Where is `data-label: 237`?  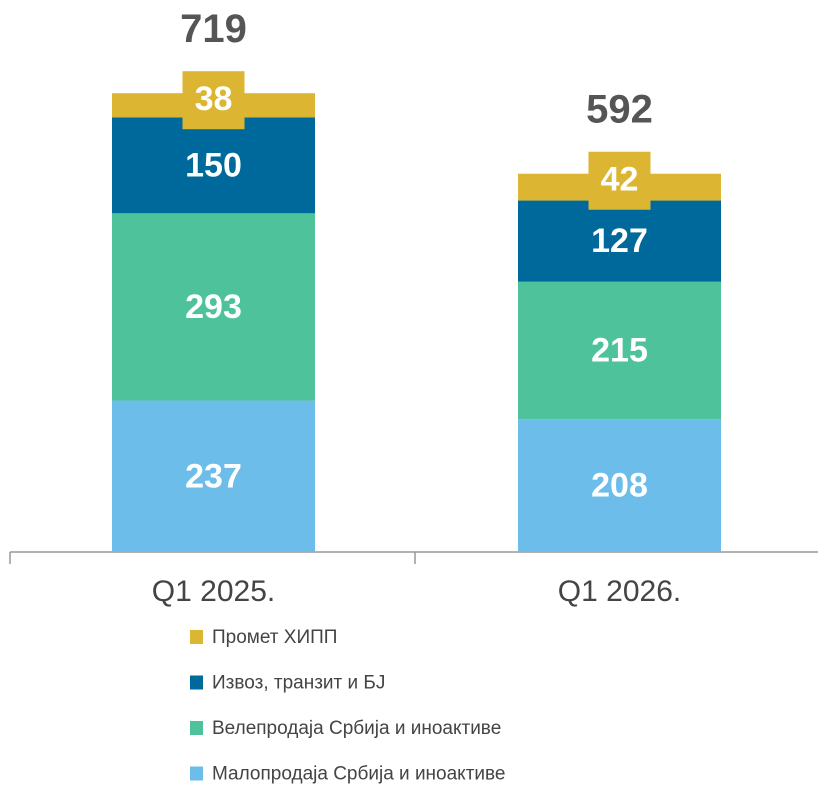 data-label: 237 is located at coordinates (213, 476).